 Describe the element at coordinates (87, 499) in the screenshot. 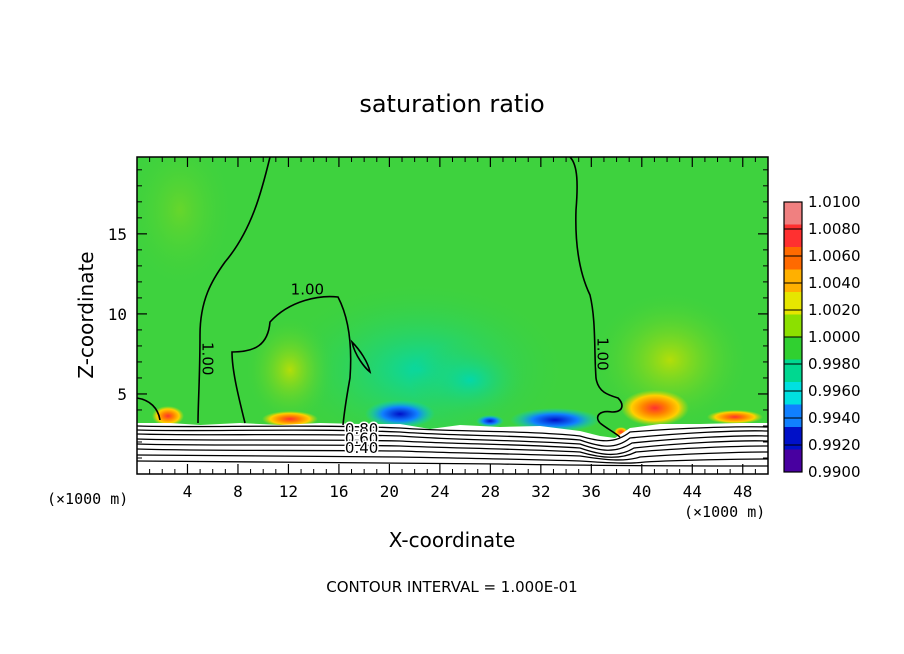

I see `x-axis-unit-left: (×1000 m)` at that location.